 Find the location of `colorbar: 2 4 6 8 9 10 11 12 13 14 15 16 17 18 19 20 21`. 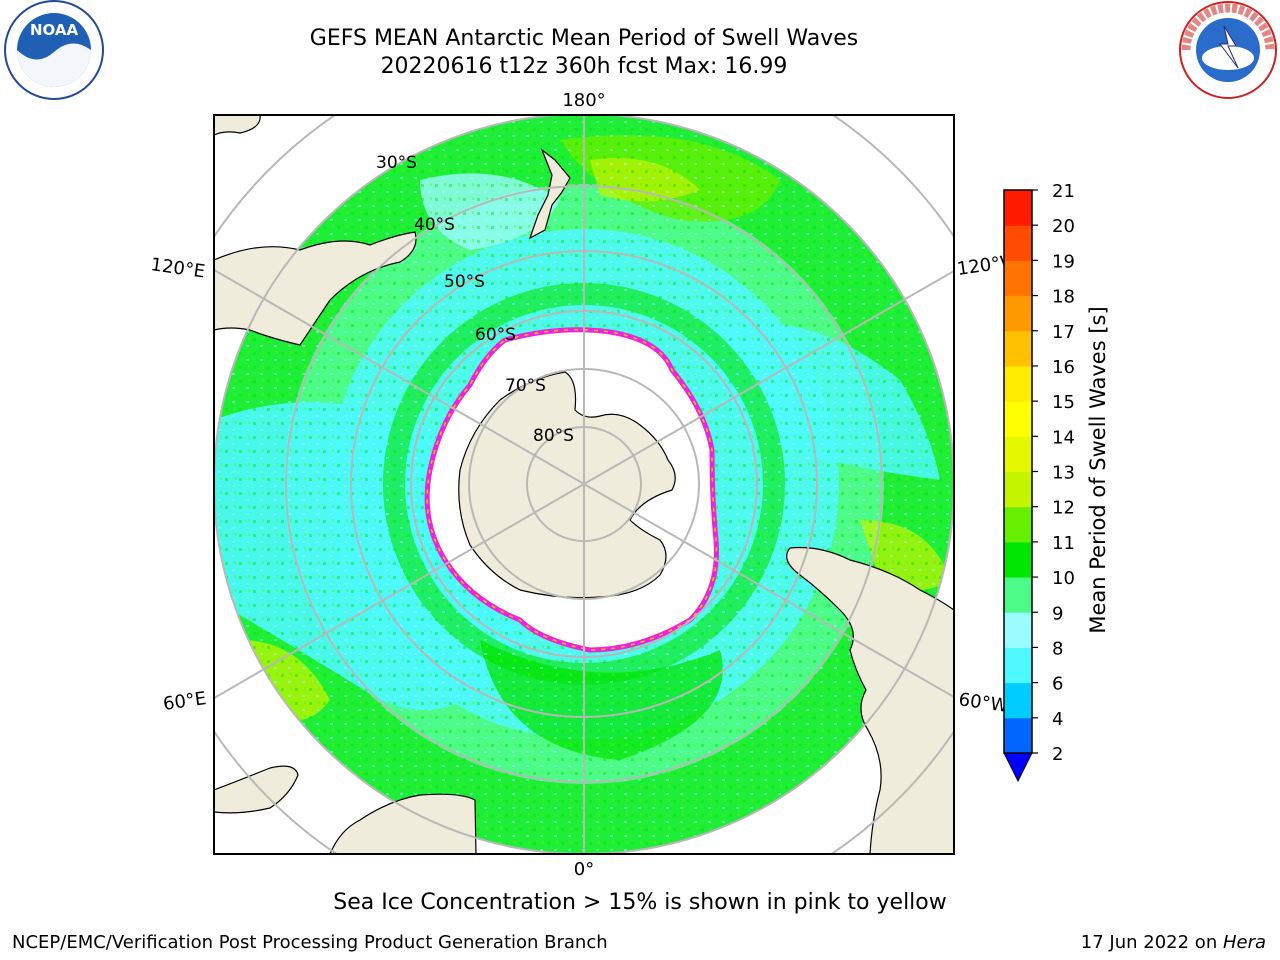

colorbar: 2 4 6 8 9 10 11 12 13 14 15 16 17 18 19 20 21 is located at coordinates (1039, 482).